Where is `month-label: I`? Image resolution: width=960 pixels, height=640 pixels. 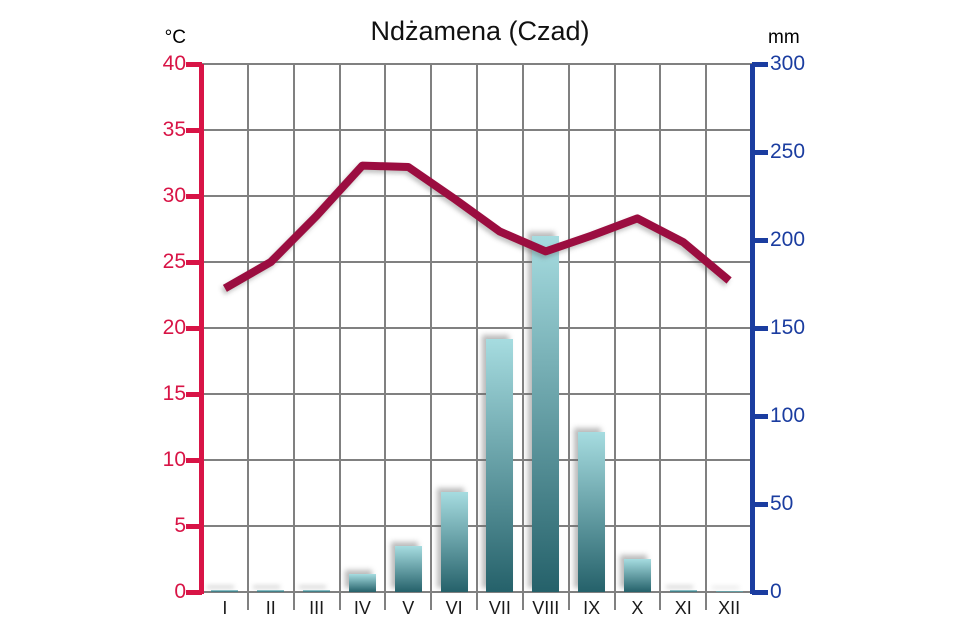
month-label: I is located at coordinates (225, 608).